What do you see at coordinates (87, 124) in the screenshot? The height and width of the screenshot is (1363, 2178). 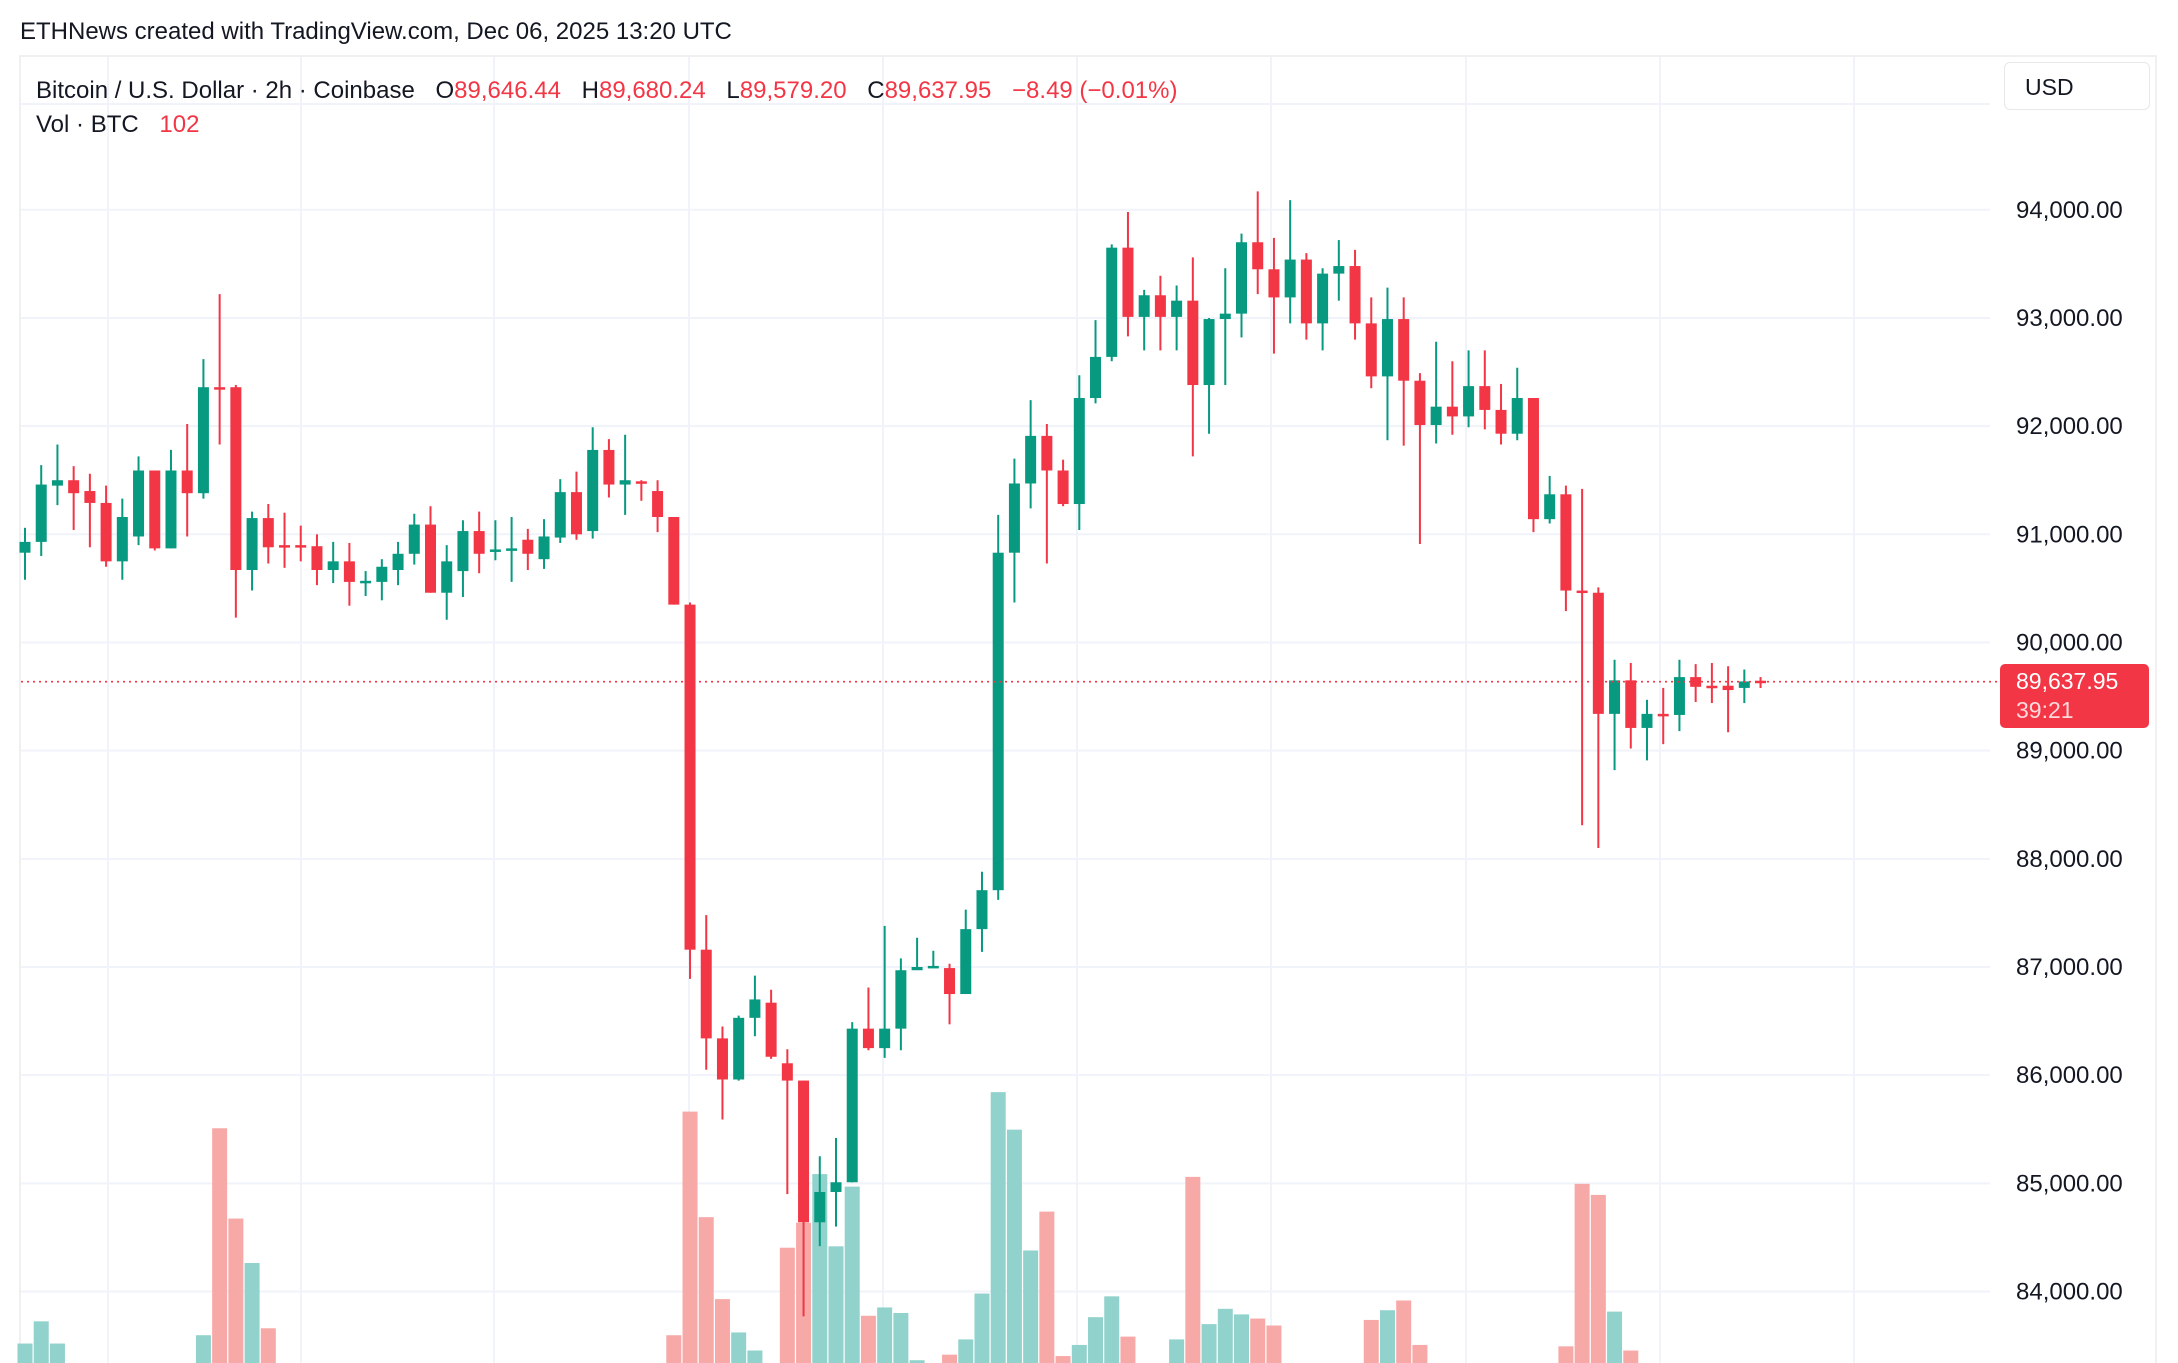 I see `volume-label: Vol · BTC` at bounding box center [87, 124].